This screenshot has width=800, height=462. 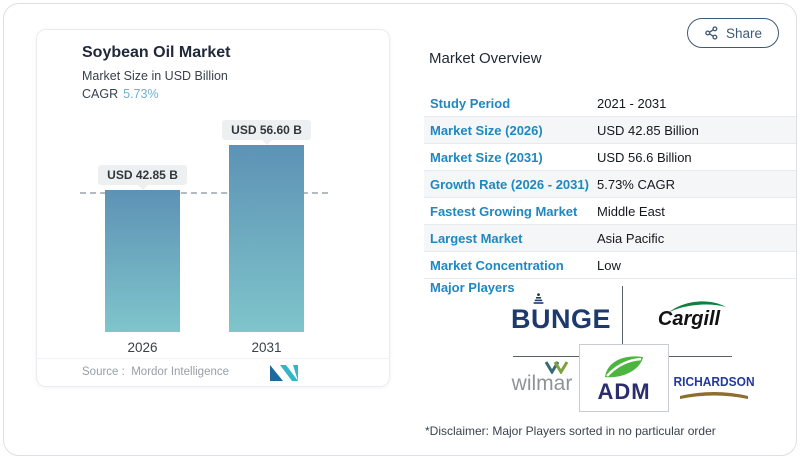 What do you see at coordinates (486, 157) in the screenshot?
I see `row-label: Market Size (2031)` at bounding box center [486, 157].